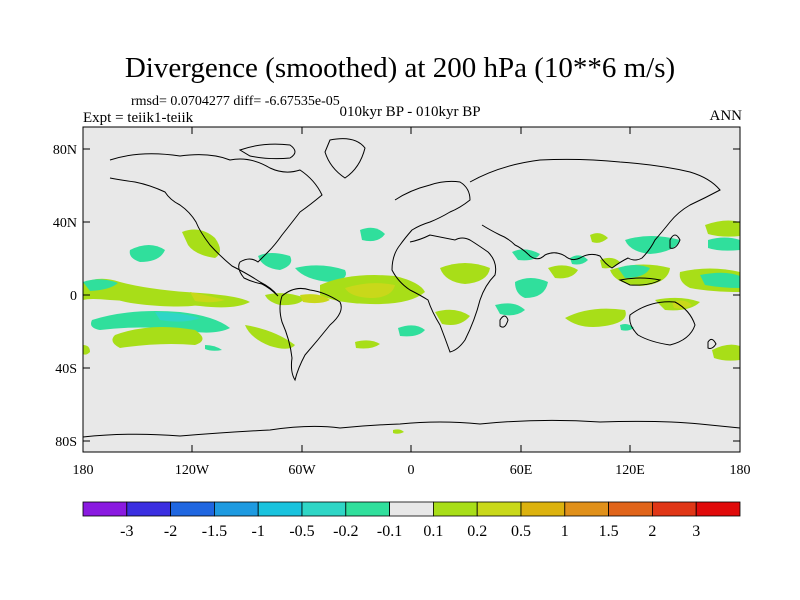 This screenshot has height=600, width=800. What do you see at coordinates (411, 520) in the screenshot?
I see `colorbar: -3 -2 -1.5 -1 -0.5 -0.2 -0.1 0.1 0.2 0.5 1 1.5 2 3` at bounding box center [411, 520].